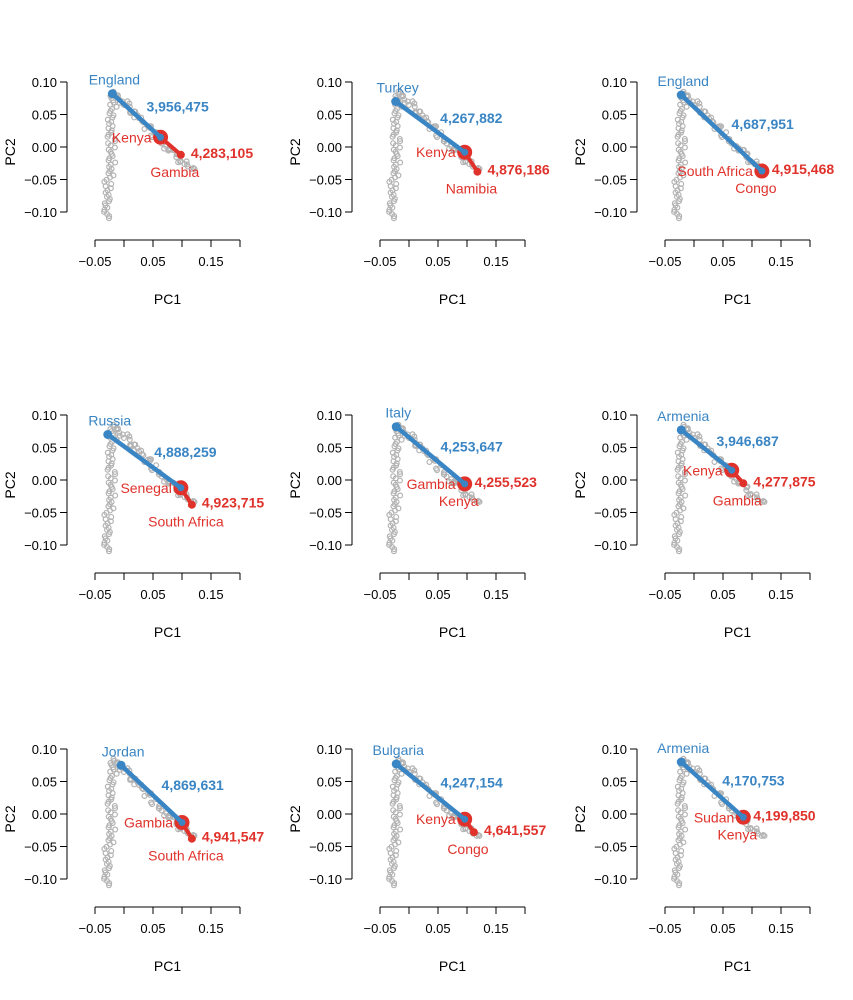  Describe the element at coordinates (109, 421) in the screenshot. I see `source-label: Russia` at that location.